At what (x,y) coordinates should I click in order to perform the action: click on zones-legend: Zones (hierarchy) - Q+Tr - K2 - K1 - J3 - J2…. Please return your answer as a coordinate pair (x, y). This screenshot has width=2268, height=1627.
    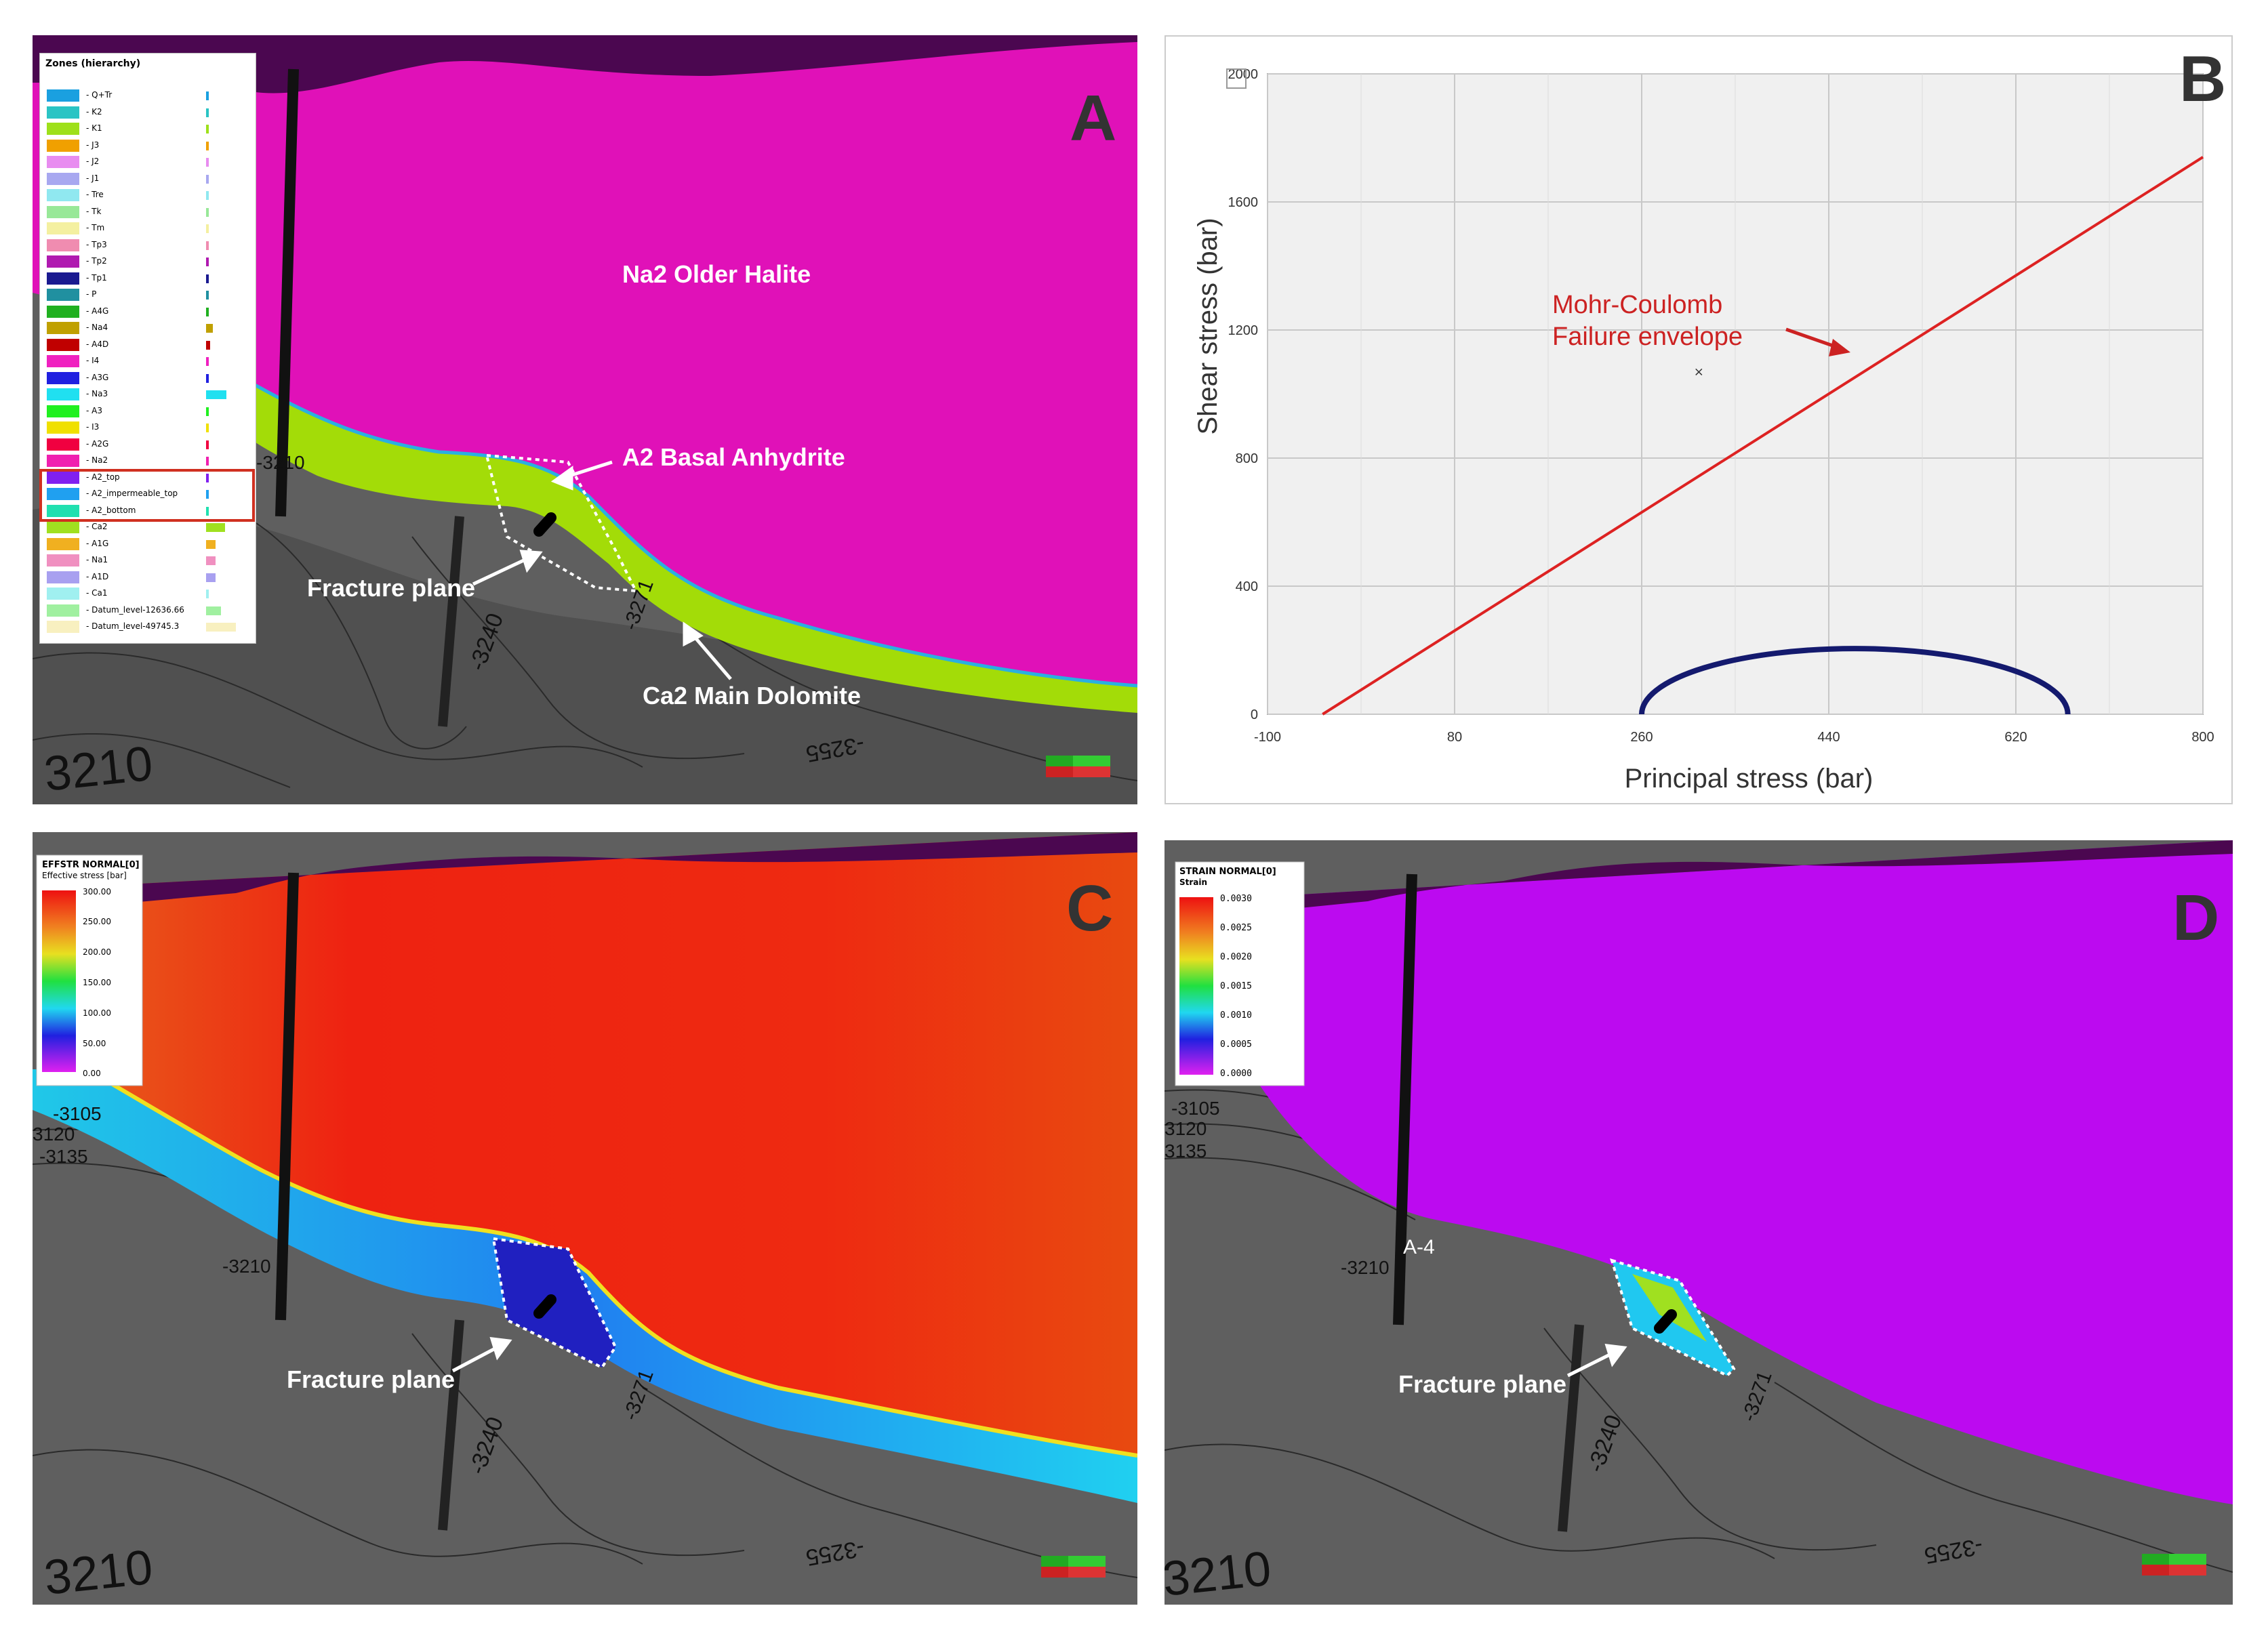
    Looking at the image, I should click on (147, 348).